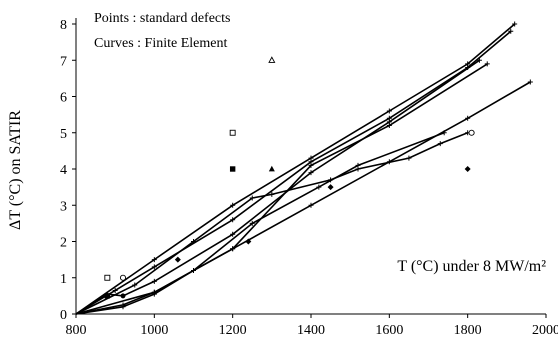 This screenshot has width=558, height=350. Describe the element at coordinates (271, 168) in the screenshot. I see `defect-point-triangle-filled` at that location.